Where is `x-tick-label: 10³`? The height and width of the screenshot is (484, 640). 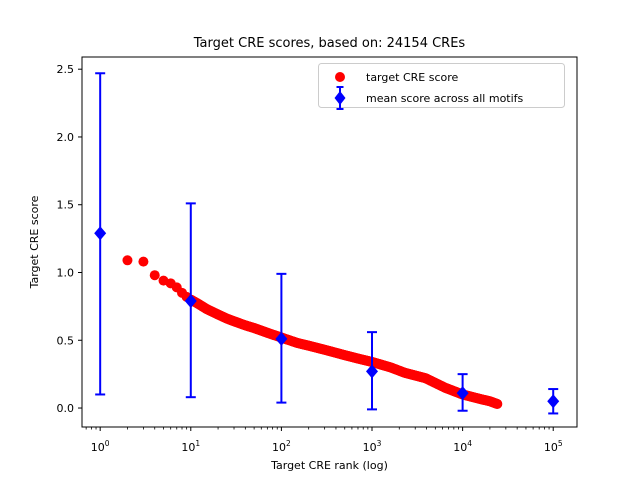 x-tick-label: 10³ is located at coordinates (372, 446).